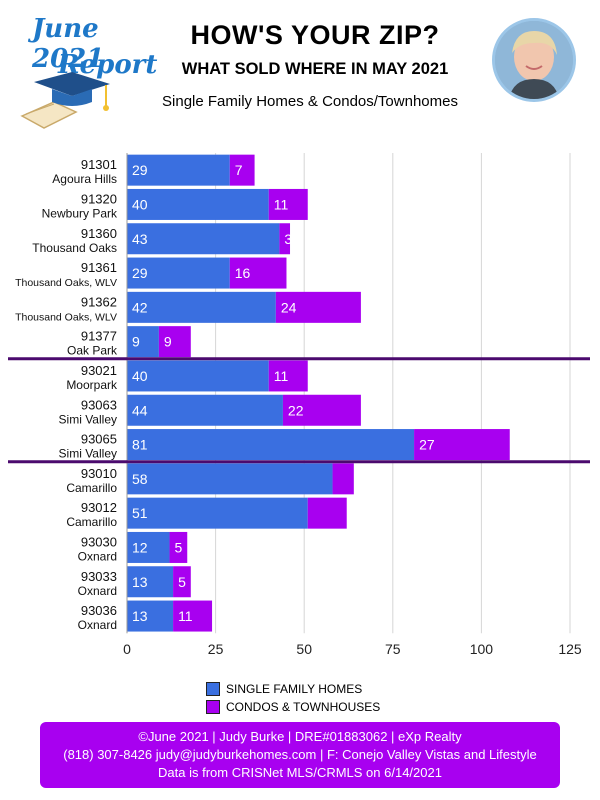  What do you see at coordinates (92, 385) in the screenshot?
I see `category-area: Moorpark` at bounding box center [92, 385].